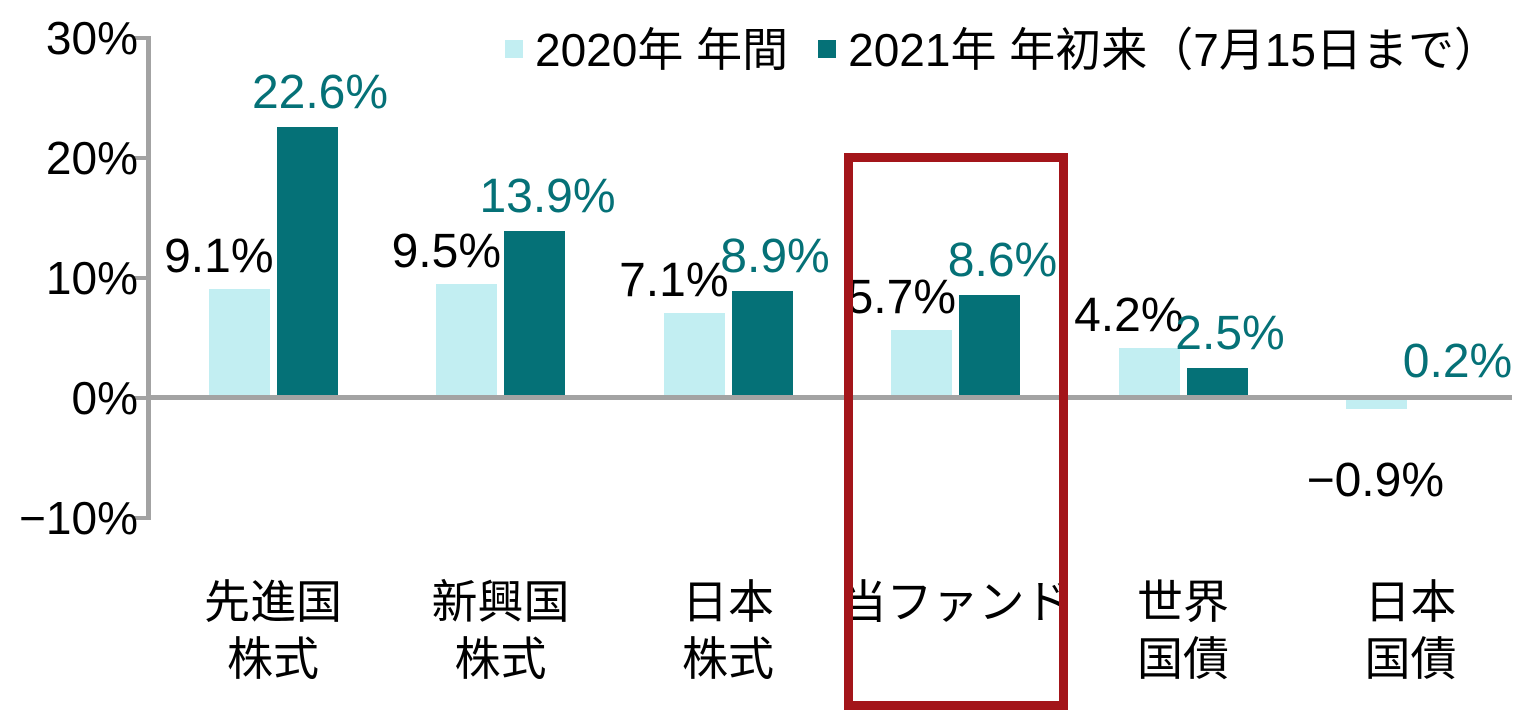 The width and height of the screenshot is (1528, 722). I want to click on value-label-2020: −0.9%, so click(1375, 480).